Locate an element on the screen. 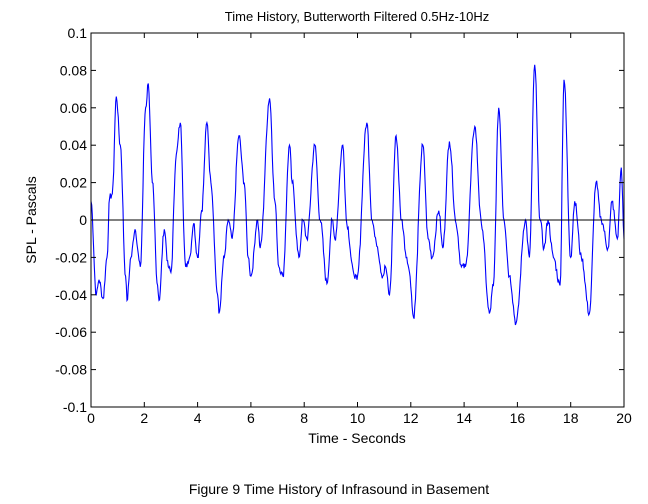 This screenshot has height=504, width=648. x-tick-label: 14 is located at coordinates (464, 418).